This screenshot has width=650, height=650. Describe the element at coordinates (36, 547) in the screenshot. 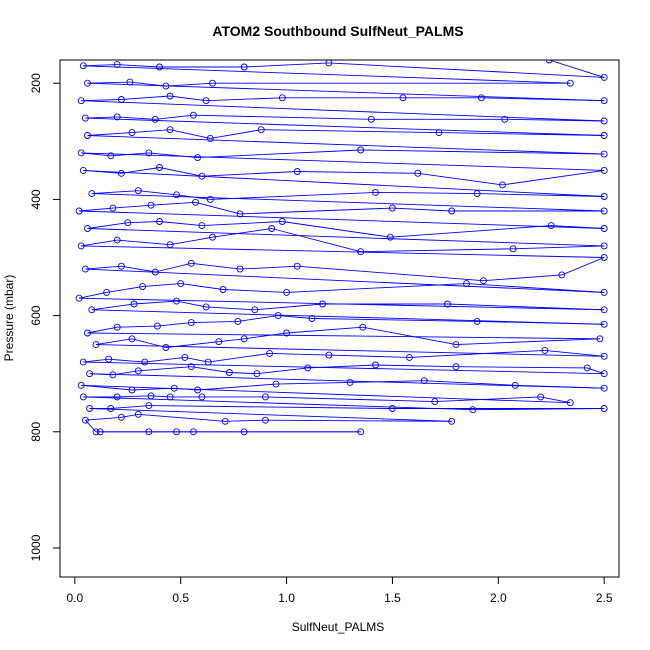

I see `y-tick-label: 1000` at that location.